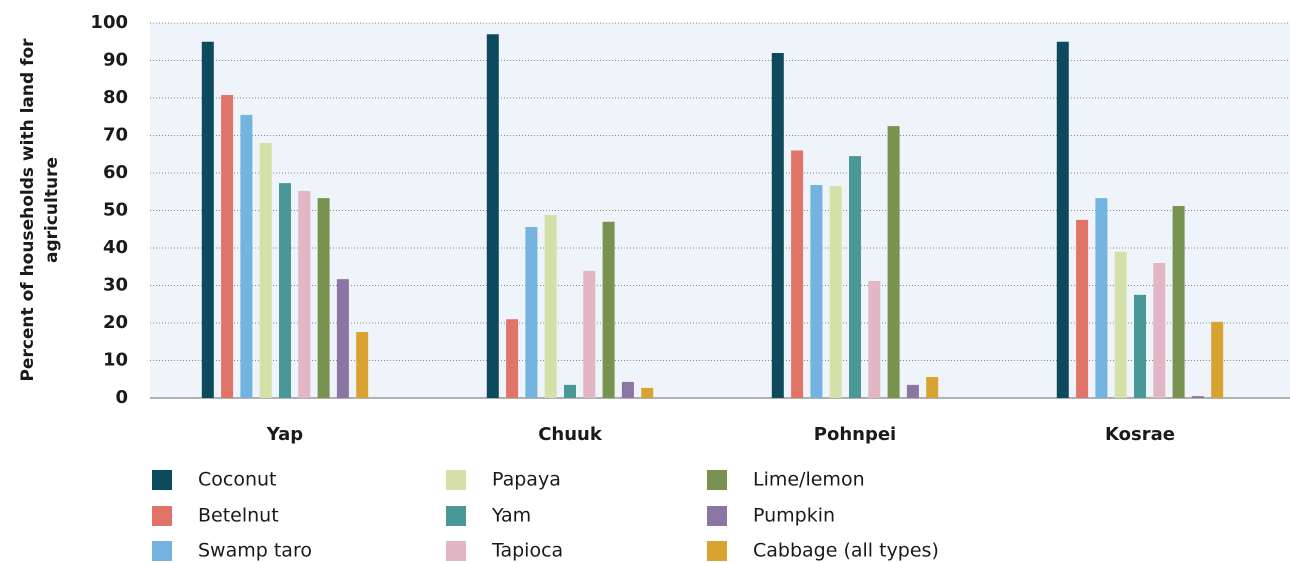  Describe the element at coordinates (115, 360) in the screenshot. I see `y-tick-label: 10` at that location.